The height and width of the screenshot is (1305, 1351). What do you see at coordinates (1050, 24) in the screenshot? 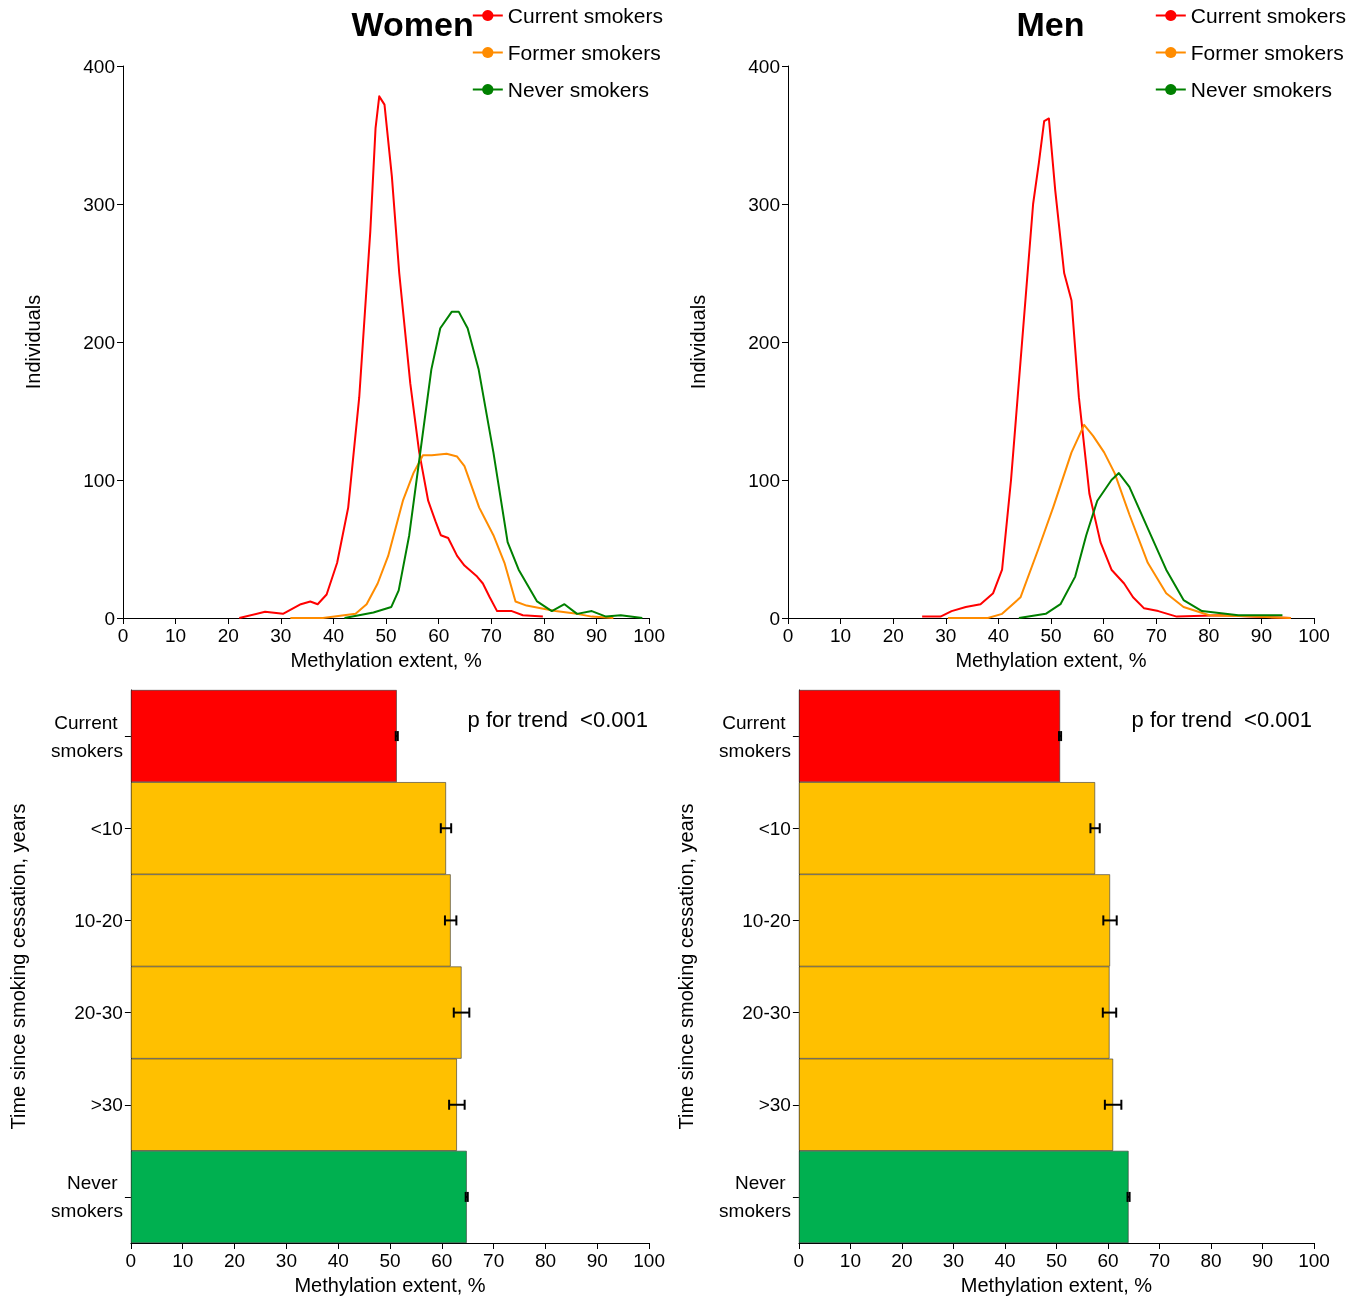
I see `chart-title: Men` at bounding box center [1050, 24].